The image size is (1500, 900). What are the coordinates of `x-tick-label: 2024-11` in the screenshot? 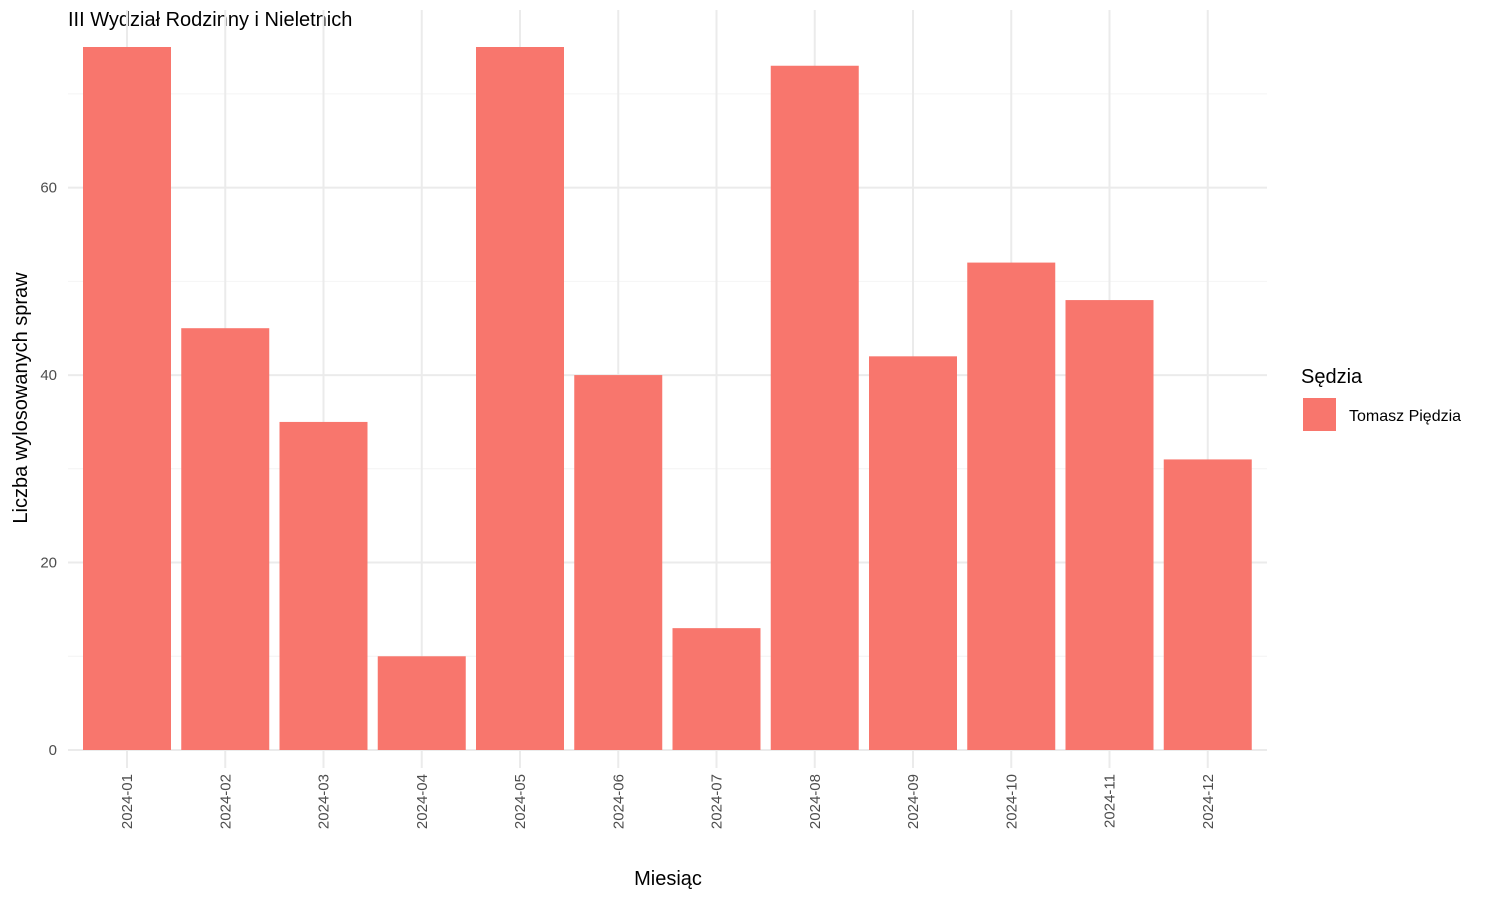 It's located at (1110, 801).